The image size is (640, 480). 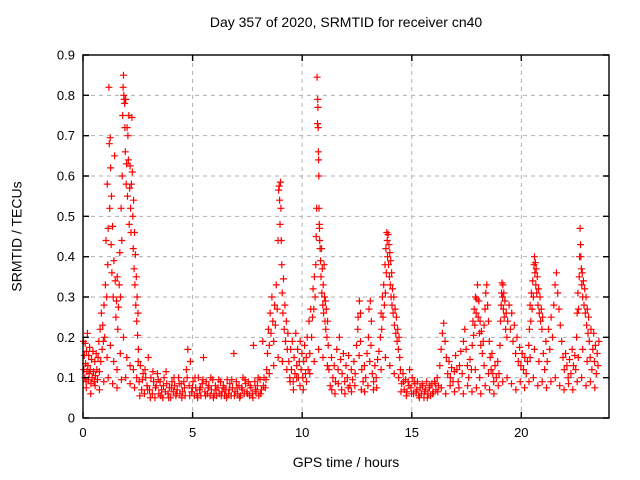 I want to click on x-tick-label: 20, so click(x=521, y=432).